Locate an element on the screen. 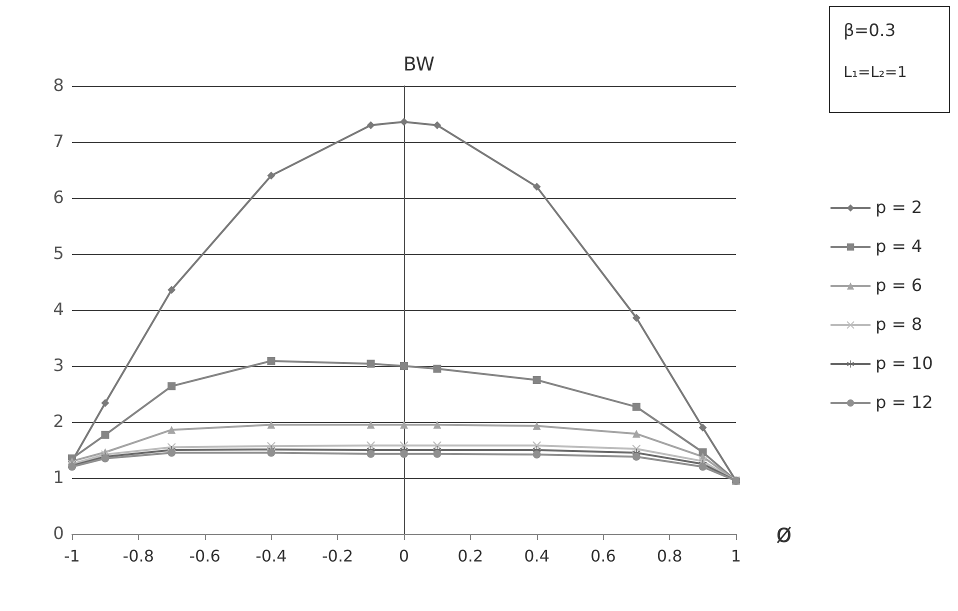  legend-label: p = 8 is located at coordinates (899, 325).